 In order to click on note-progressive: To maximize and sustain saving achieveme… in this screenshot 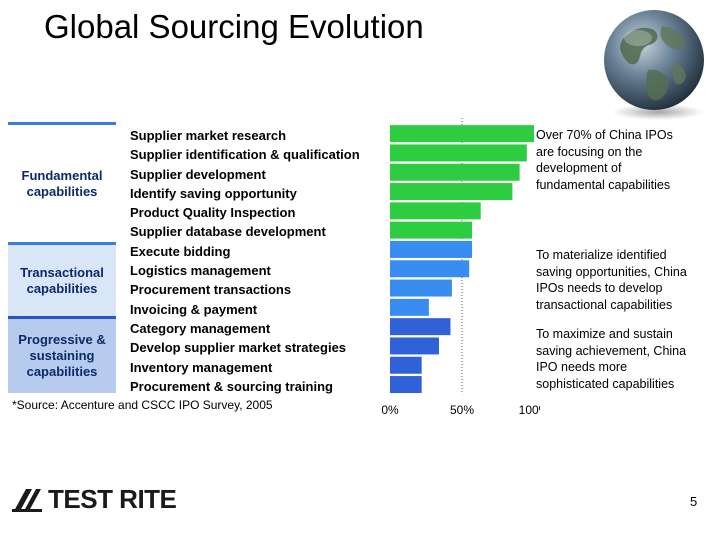, I will do `click(625, 359)`.